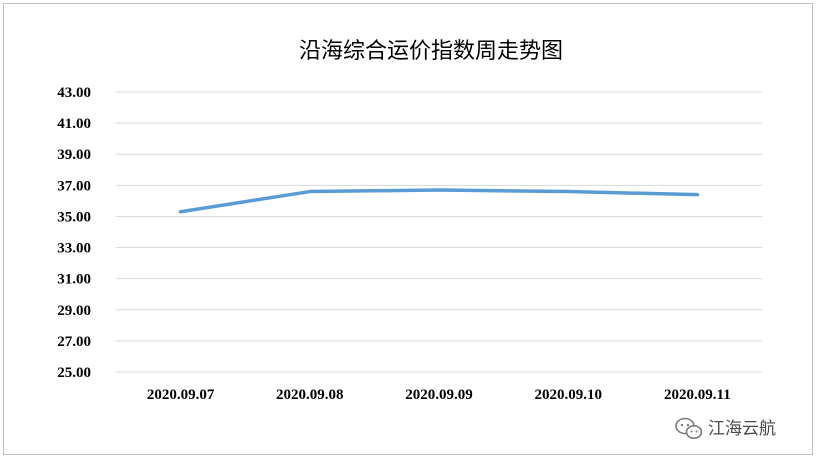  I want to click on x-tick-label: 2020.09.08, so click(310, 395).